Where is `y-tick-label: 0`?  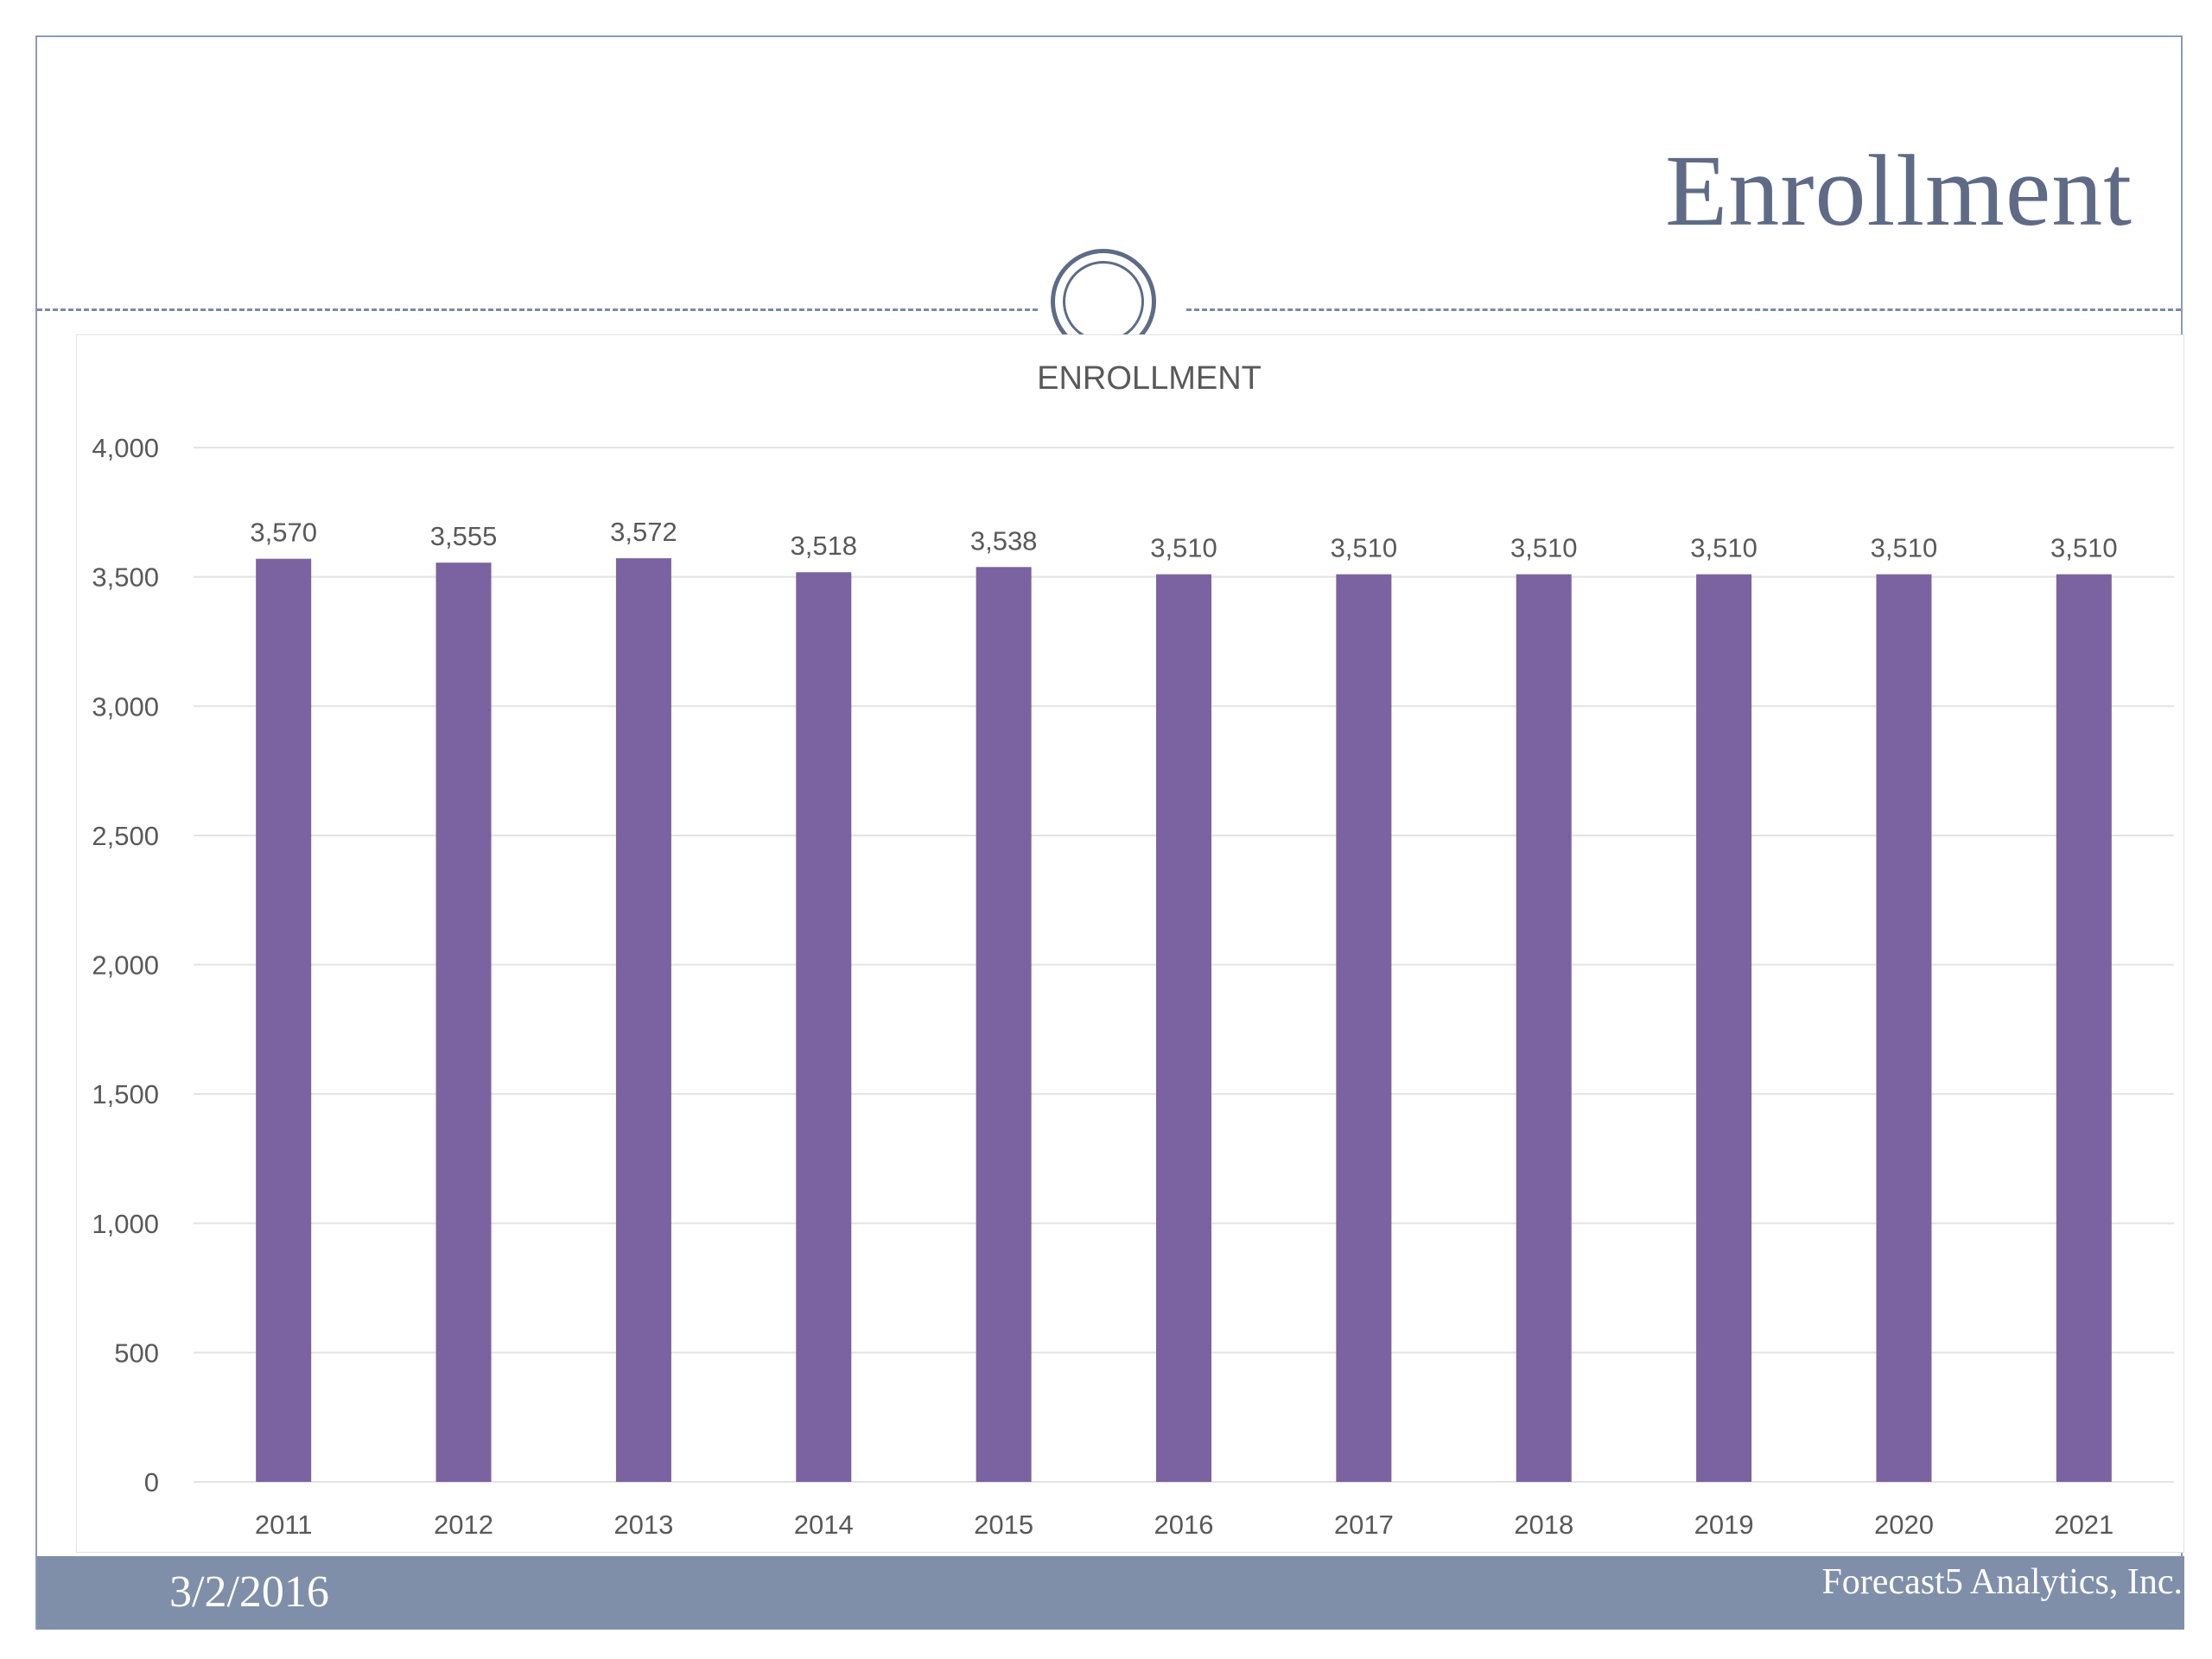
y-tick-label: 0 is located at coordinates (151, 1482).